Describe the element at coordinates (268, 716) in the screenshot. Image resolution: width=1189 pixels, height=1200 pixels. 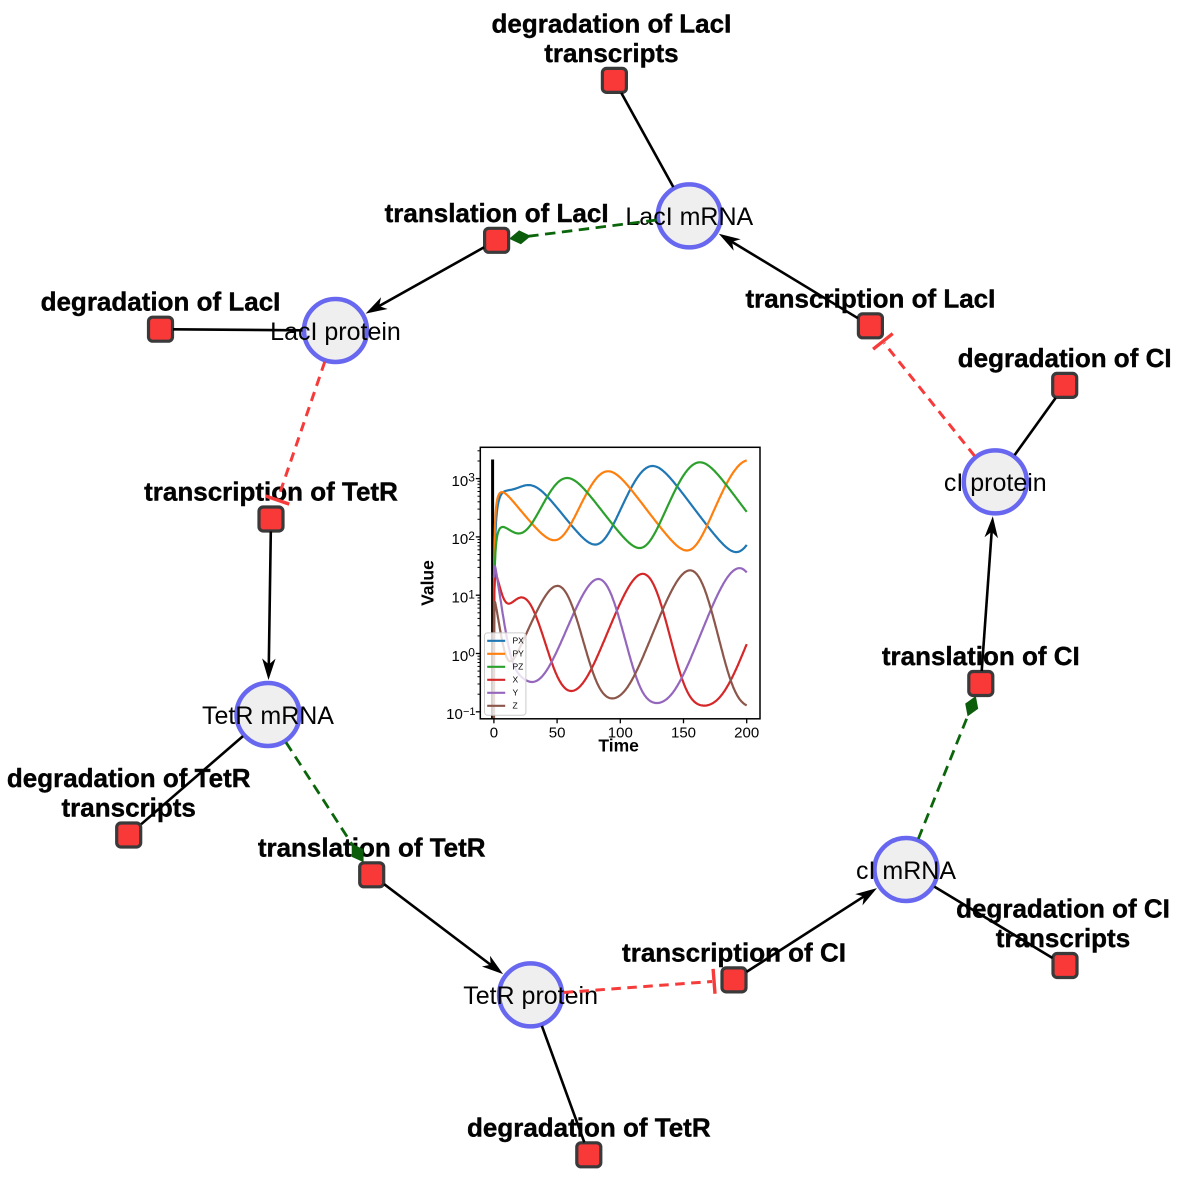
I see `svg-text: TetR mRNA` at that location.